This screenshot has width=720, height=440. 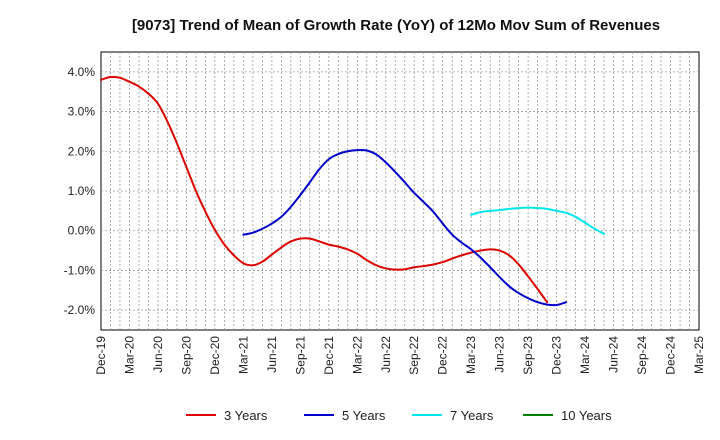 What do you see at coordinates (300, 355) in the screenshot?
I see `x-tick-label: Sep-21` at bounding box center [300, 355].